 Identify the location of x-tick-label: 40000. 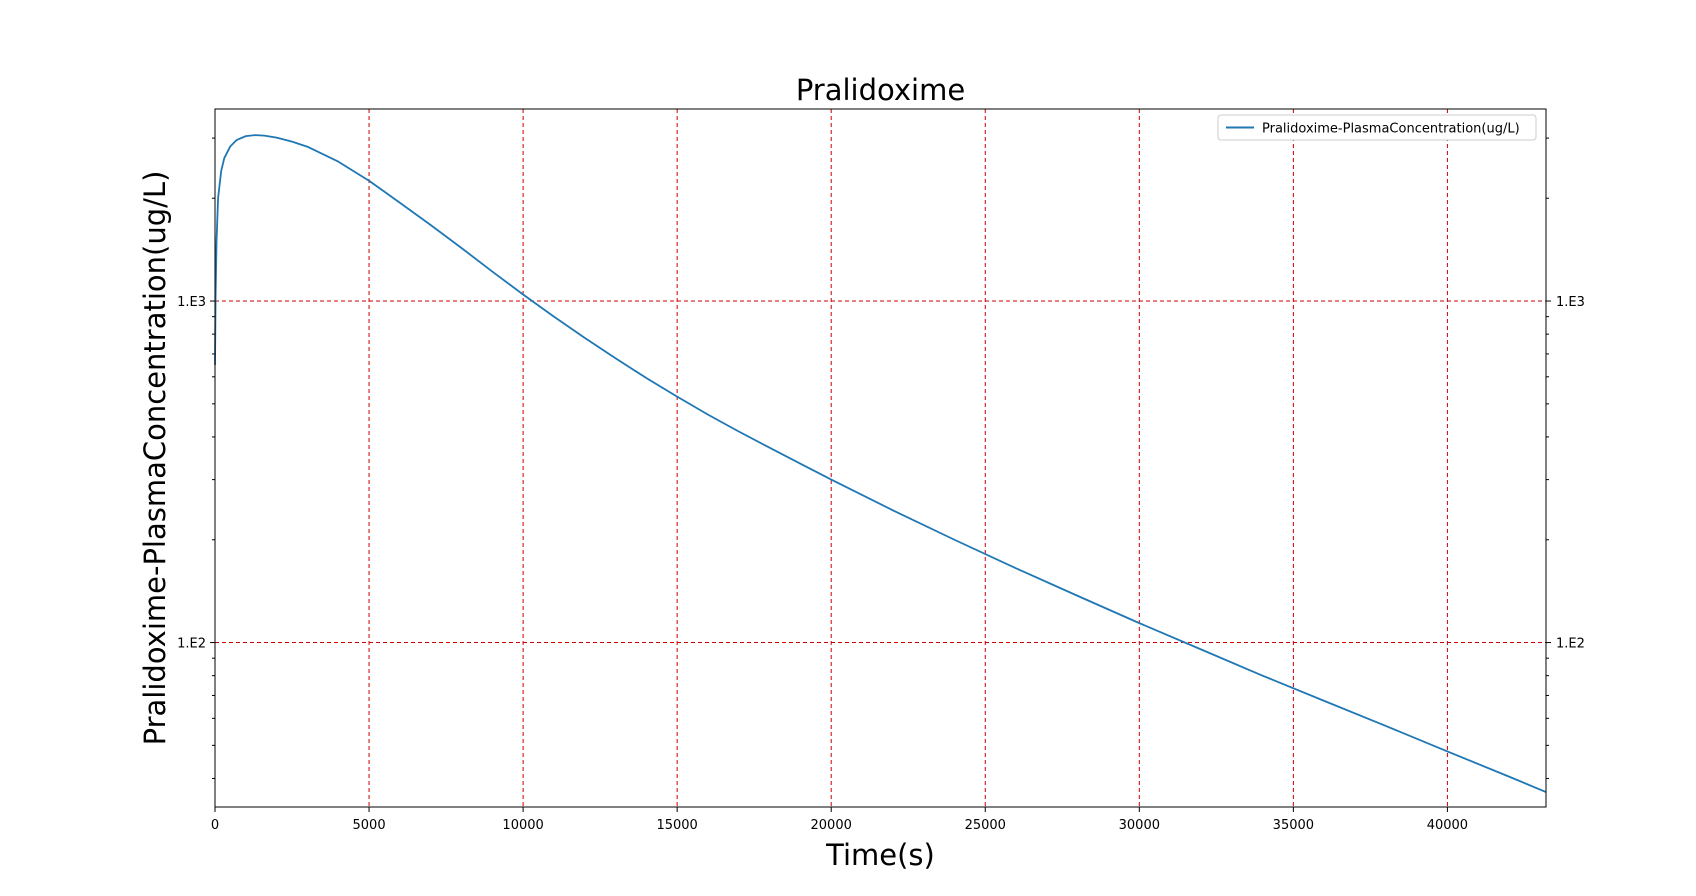
(1447, 825).